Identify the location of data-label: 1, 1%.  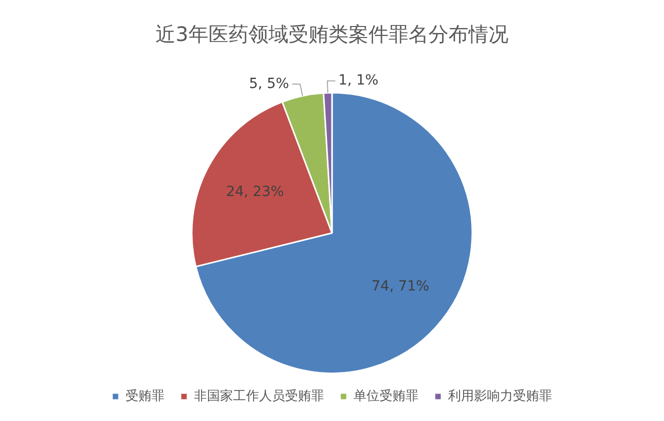
(358, 80).